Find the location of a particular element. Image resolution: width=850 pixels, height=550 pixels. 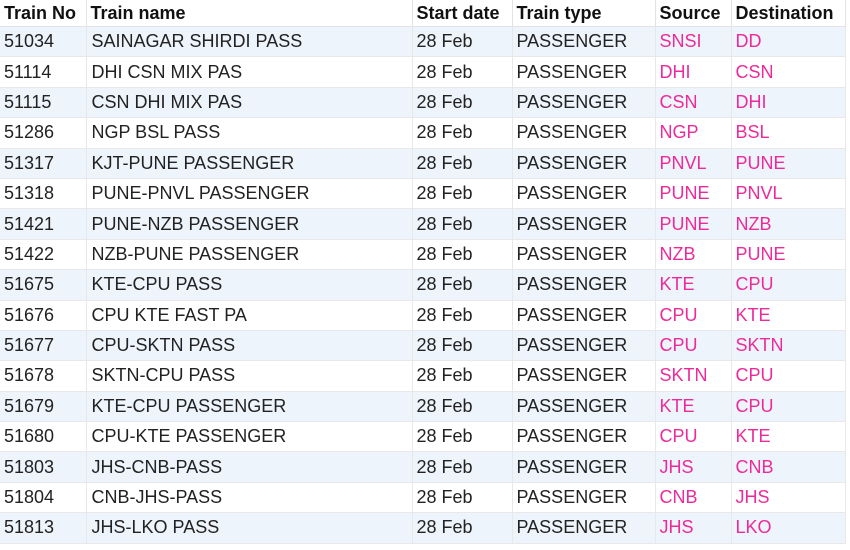

cell-train-name: SAINAGAR SHIRDI PASS is located at coordinates (249, 42).